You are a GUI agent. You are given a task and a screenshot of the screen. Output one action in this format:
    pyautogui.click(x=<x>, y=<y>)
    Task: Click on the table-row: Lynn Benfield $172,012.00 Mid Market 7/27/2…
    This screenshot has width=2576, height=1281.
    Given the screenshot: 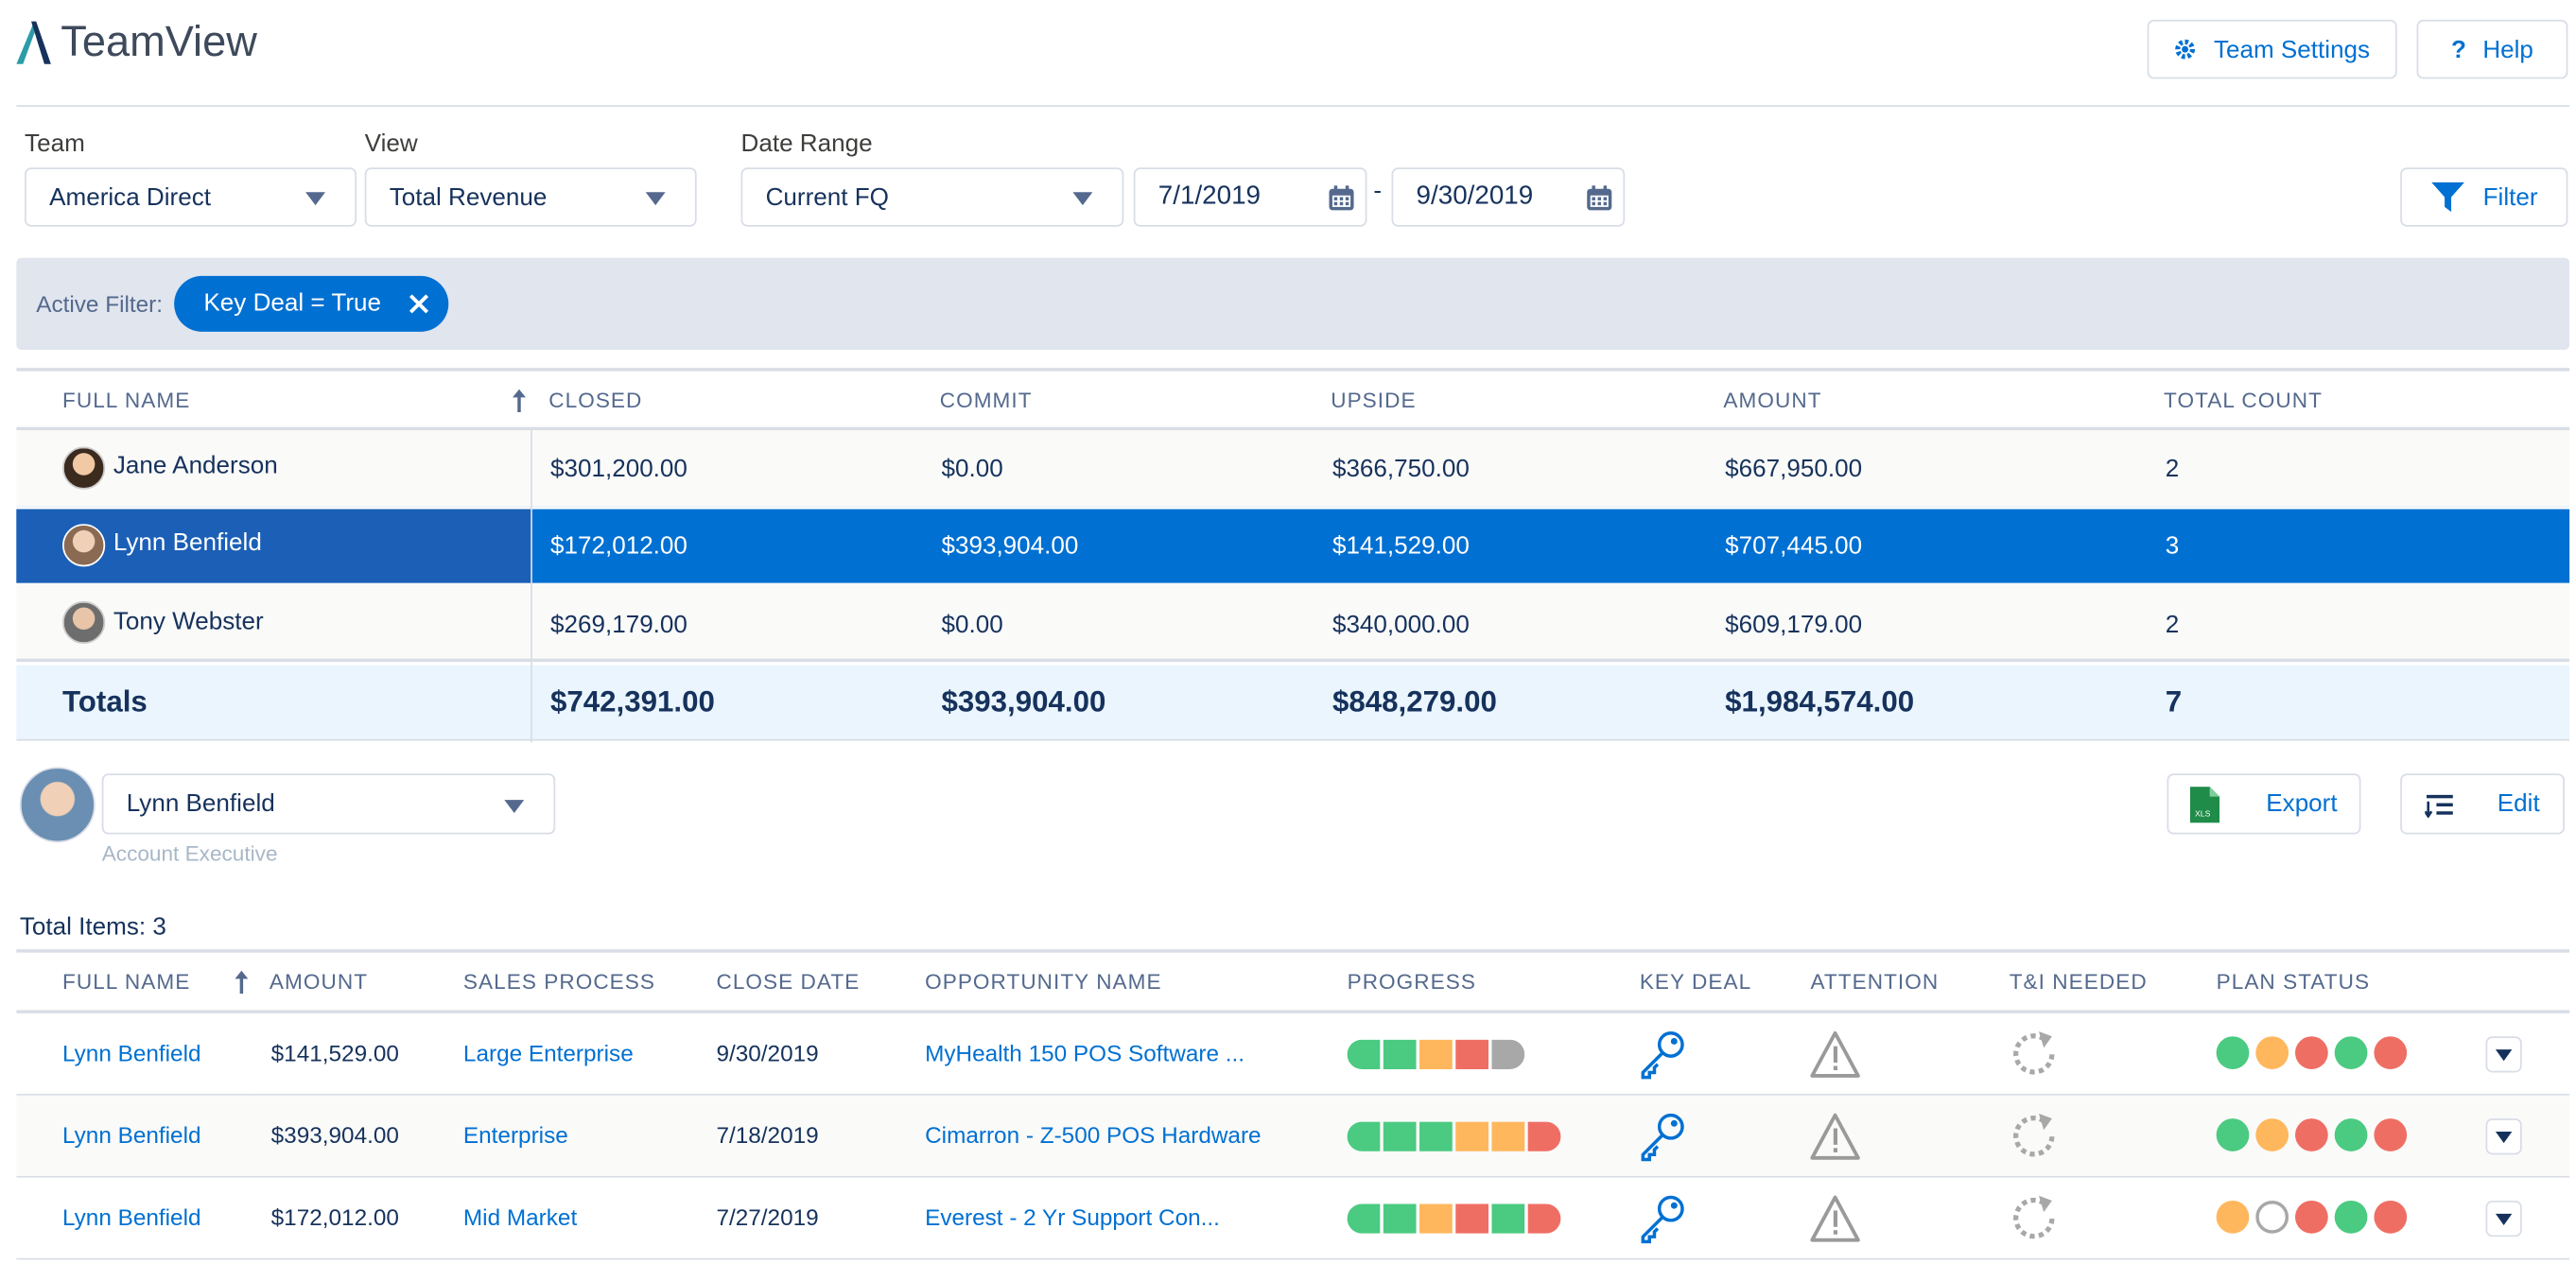 What is the action you would take?
    pyautogui.click(x=1293, y=1218)
    